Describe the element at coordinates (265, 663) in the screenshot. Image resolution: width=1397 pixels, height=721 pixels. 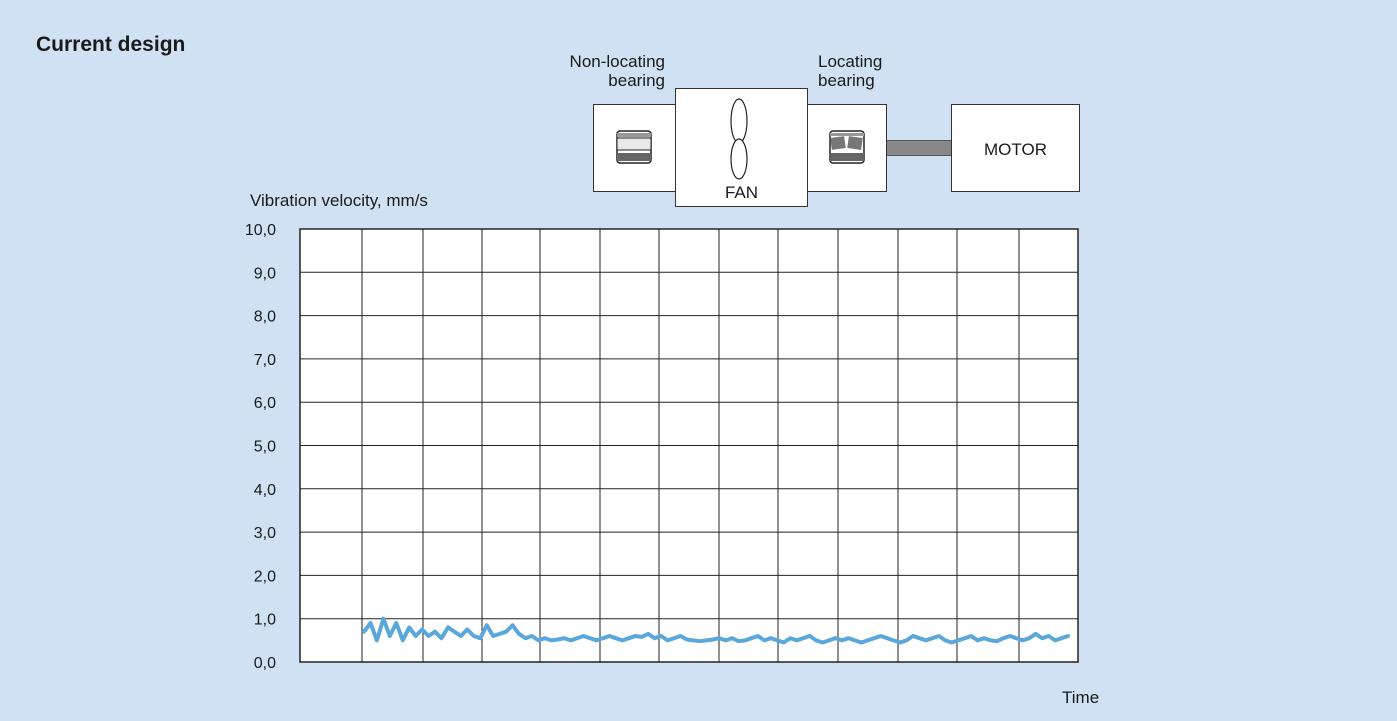
I see `y-tick-label: 0,0` at that location.